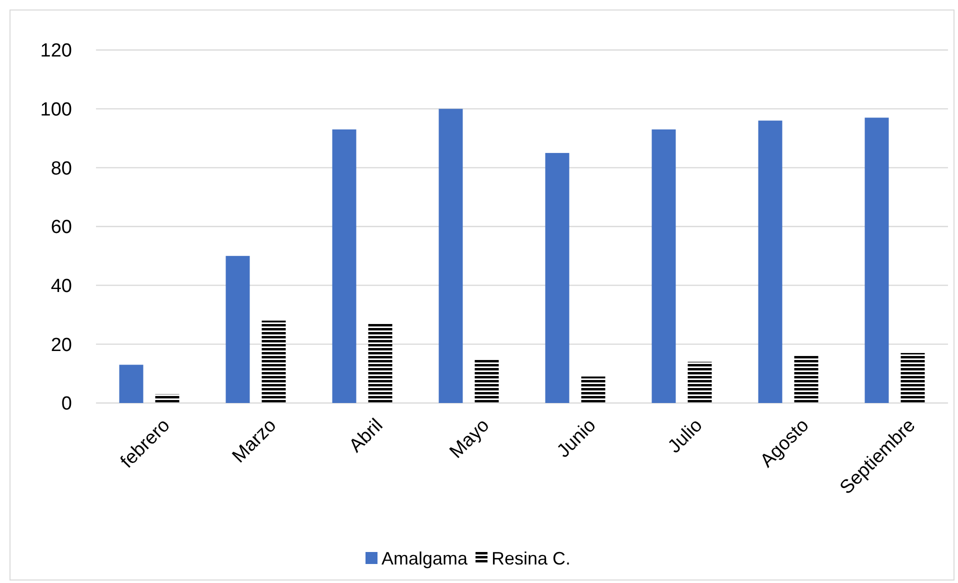 This screenshot has width=958, height=583. I want to click on legend-label: Resina C., so click(531, 558).